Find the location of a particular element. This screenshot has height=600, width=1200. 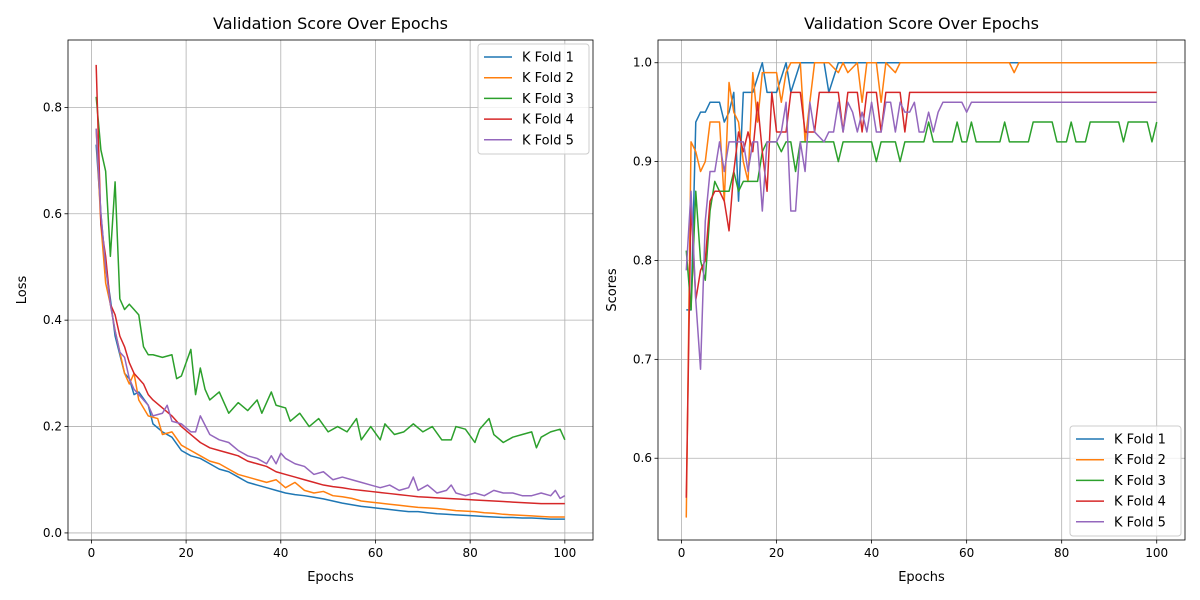

y-tick-label: 0.4 is located at coordinates (52, 320).